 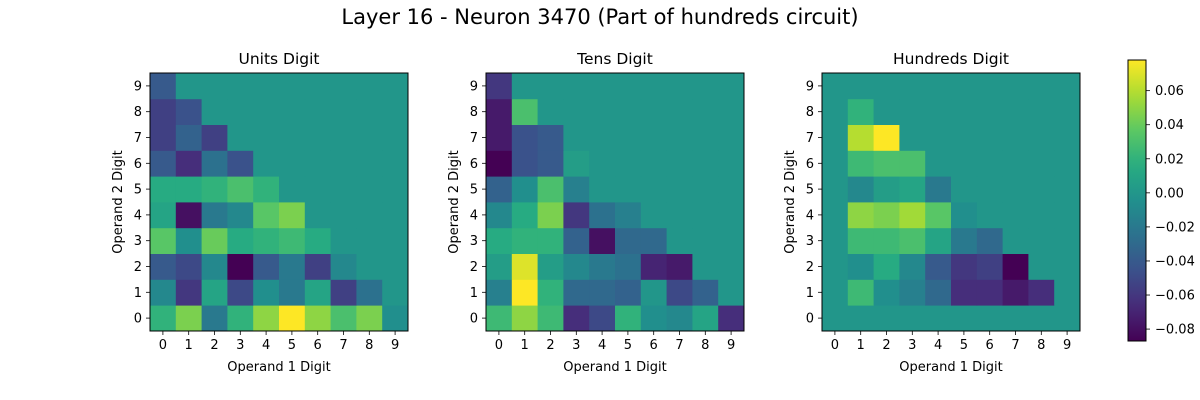 What do you see at coordinates (240, 345) in the screenshot?
I see `x-tick-label: 3` at bounding box center [240, 345].